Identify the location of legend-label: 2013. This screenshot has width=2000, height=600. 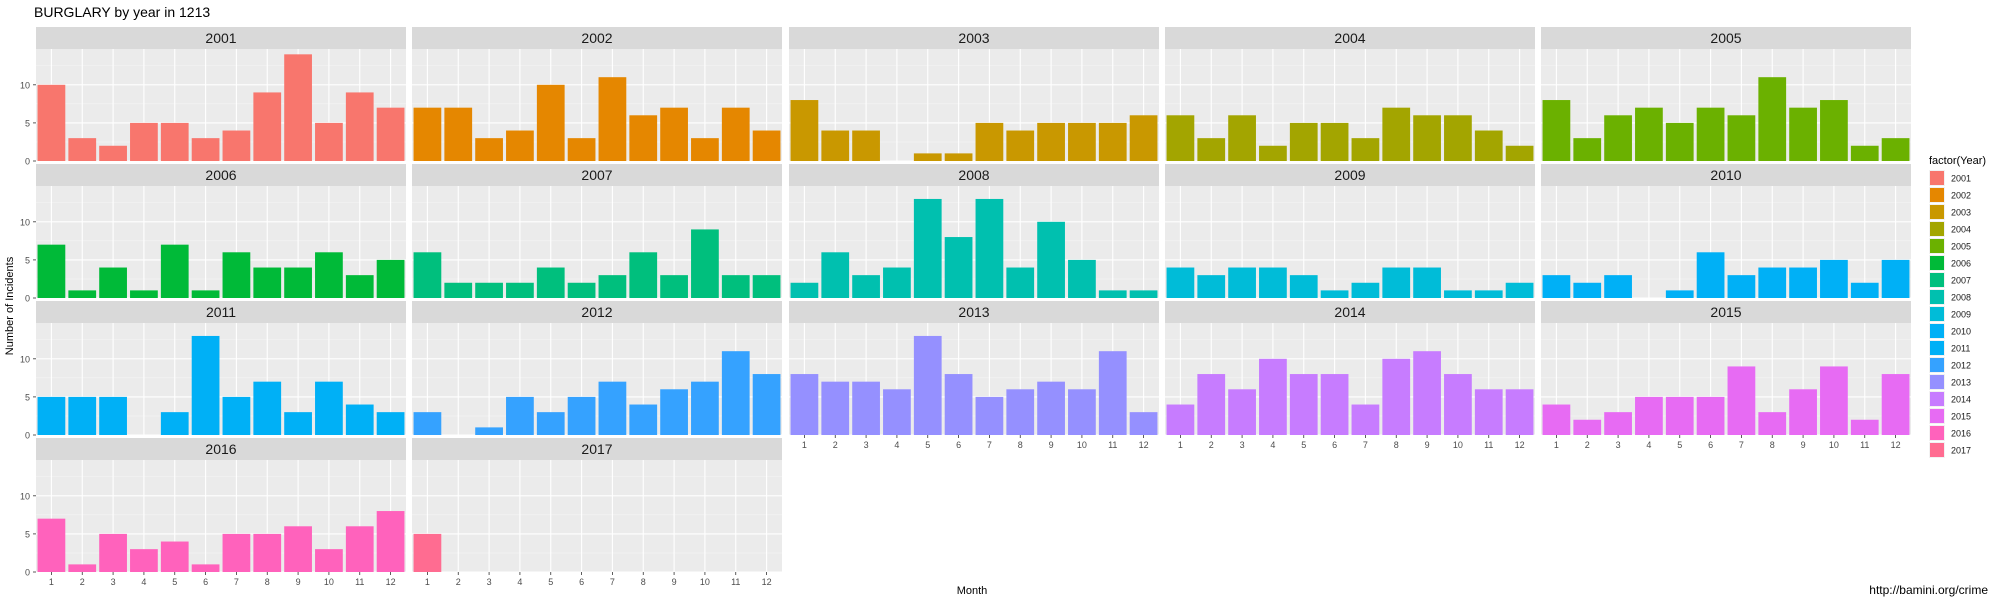
(1961, 383).